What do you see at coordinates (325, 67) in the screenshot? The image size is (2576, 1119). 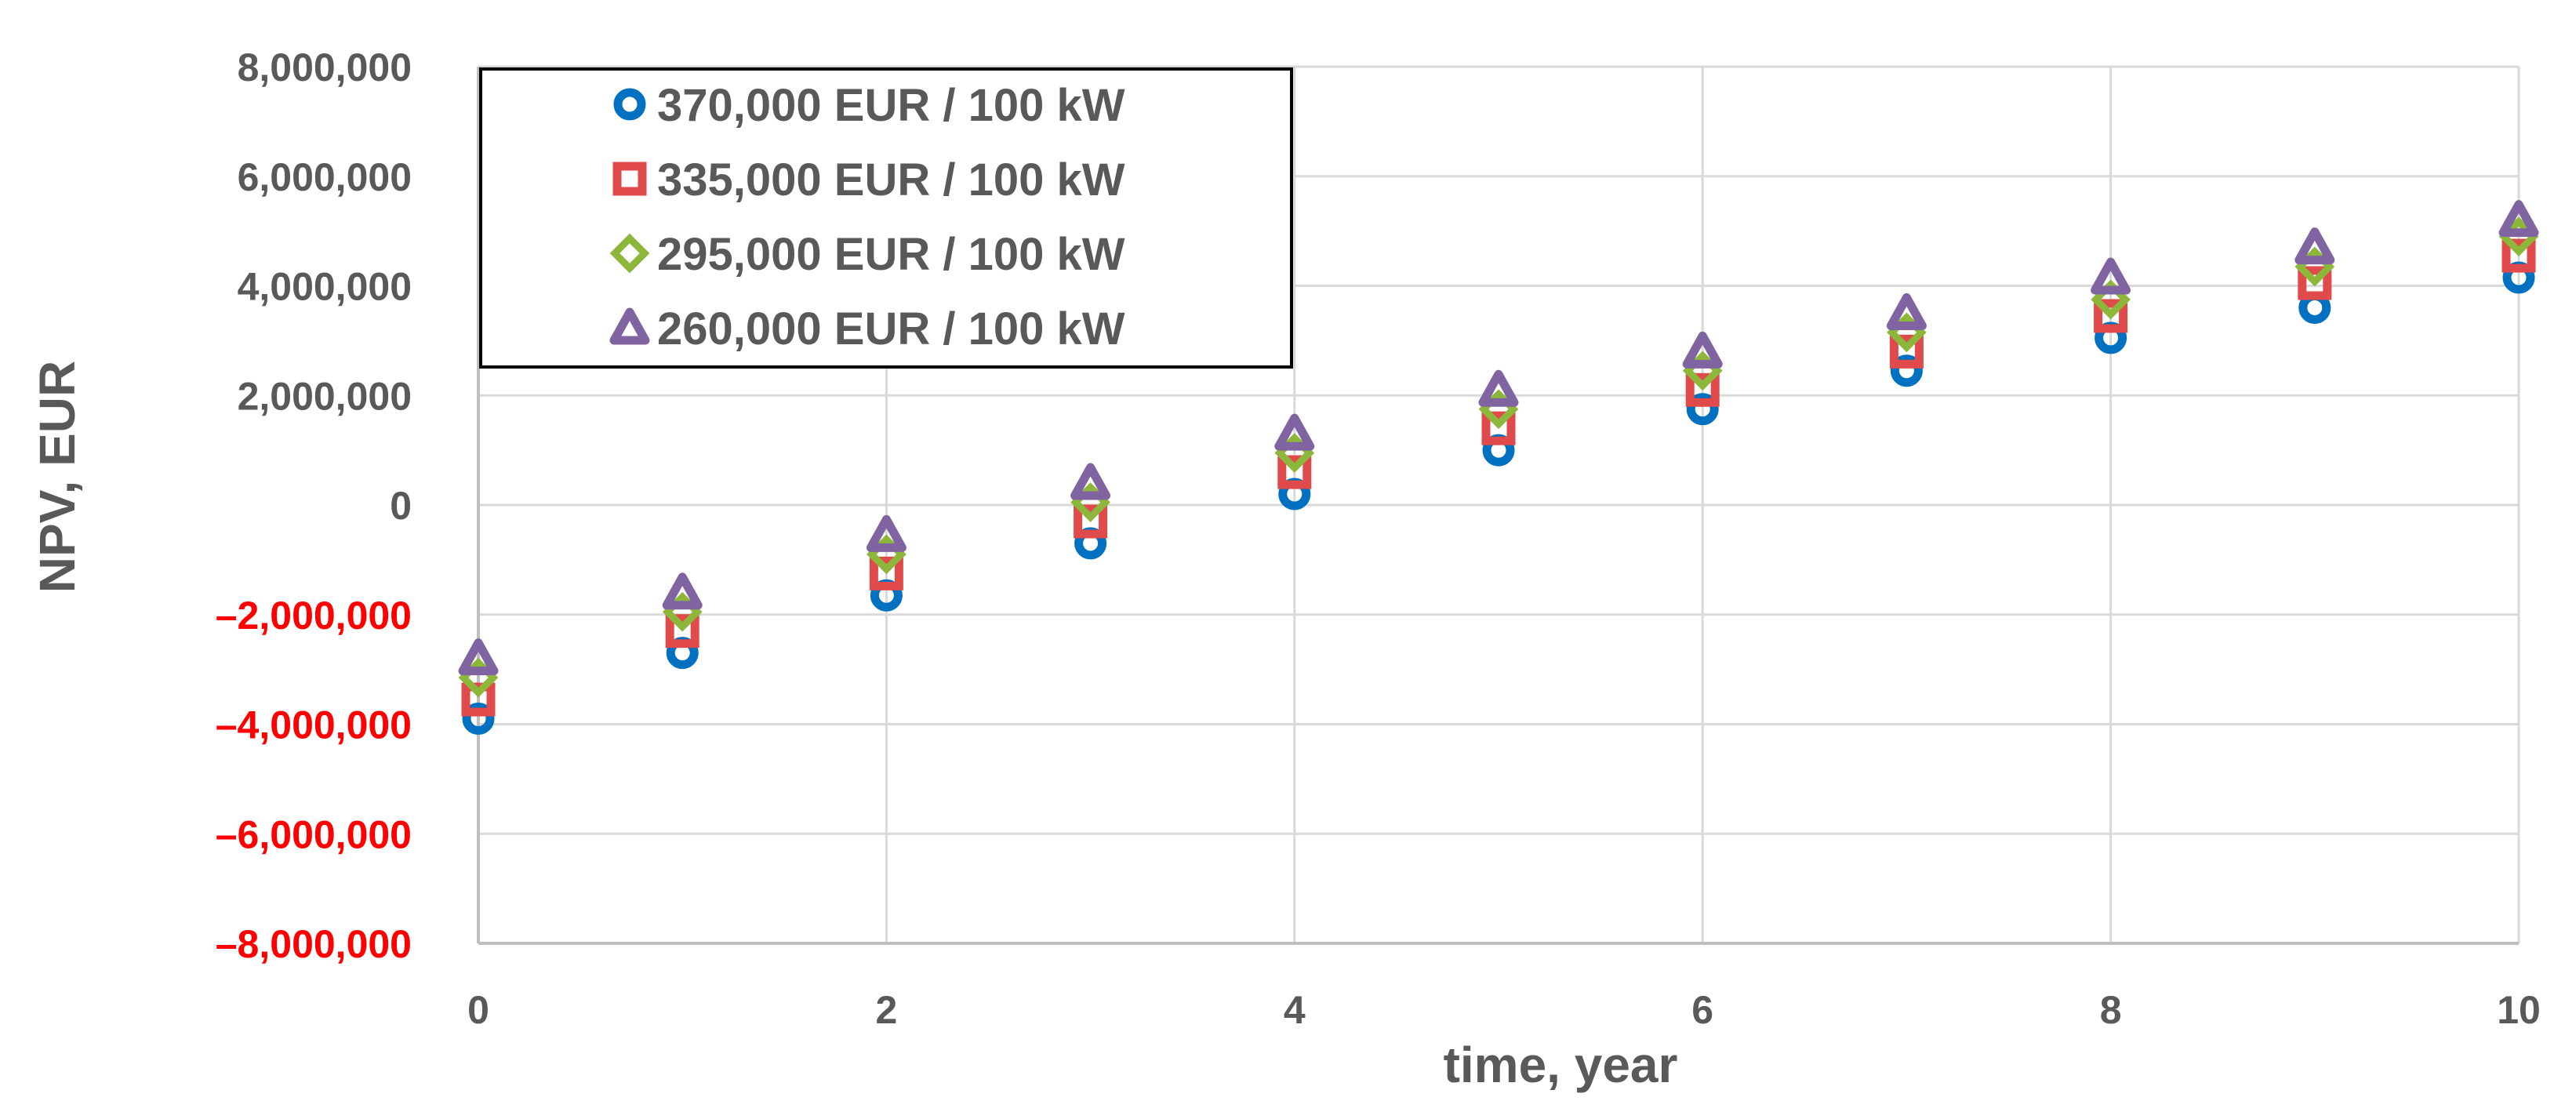 I see `y-tick-label: 8,000,000` at bounding box center [325, 67].